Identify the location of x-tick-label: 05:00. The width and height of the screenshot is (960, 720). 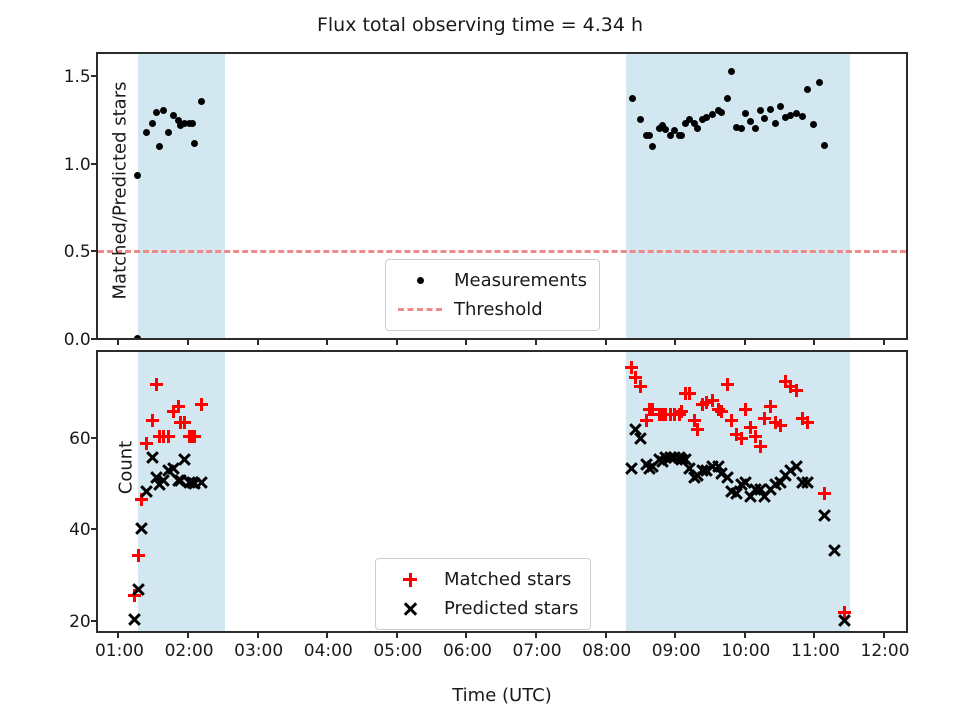
(398, 651).